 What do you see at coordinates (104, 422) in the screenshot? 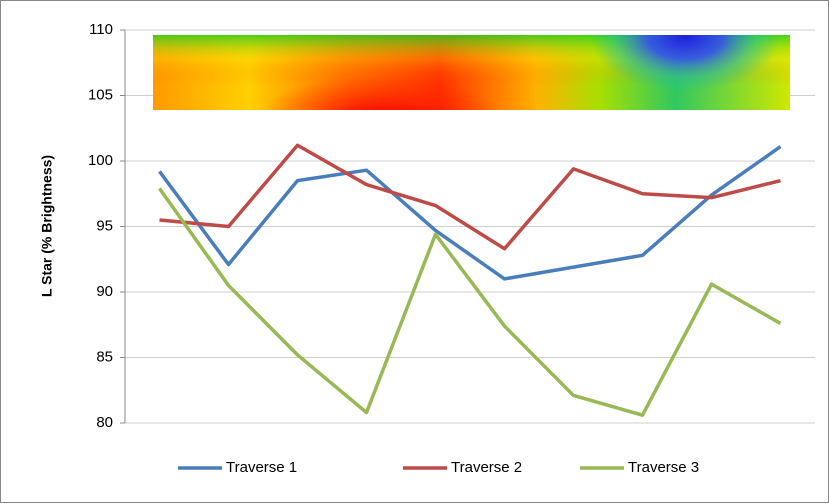
I see `y-tick-label: 80` at bounding box center [104, 422].